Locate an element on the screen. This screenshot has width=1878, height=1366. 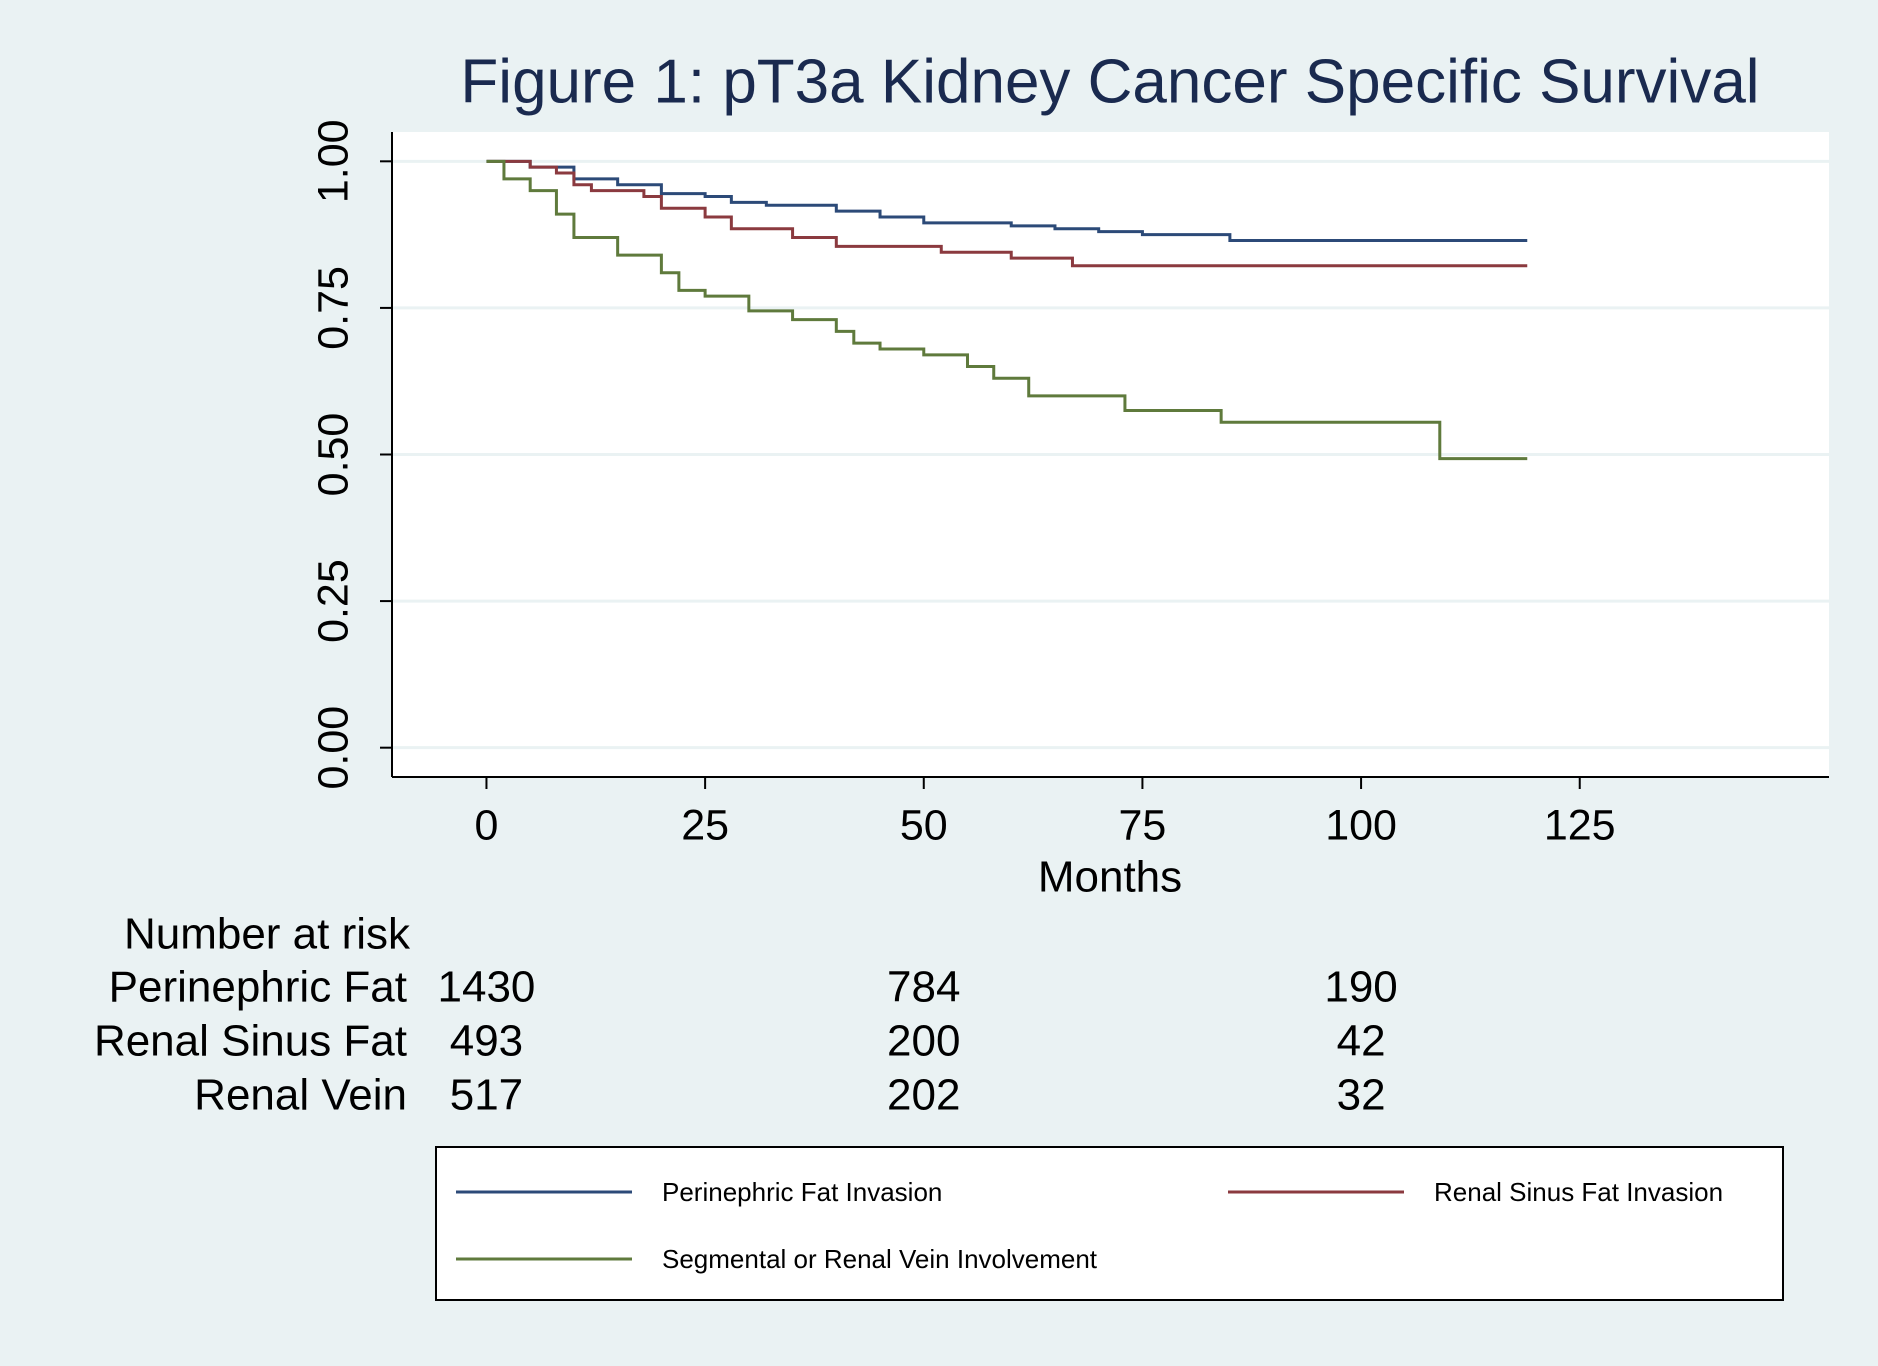
risk-row-label: Renal Sinus Fat is located at coordinates (250, 1041).